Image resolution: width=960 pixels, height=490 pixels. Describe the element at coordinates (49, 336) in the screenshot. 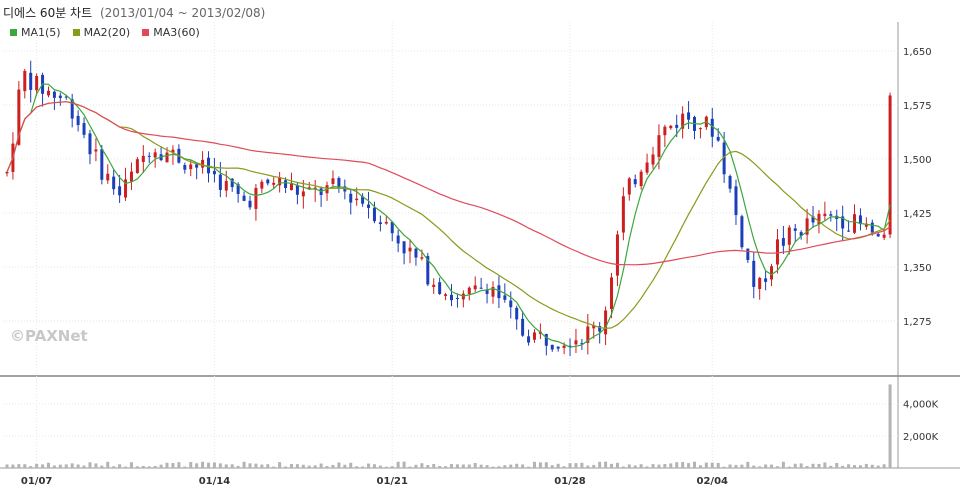

I see `watermark: ©PAXNet` at that location.